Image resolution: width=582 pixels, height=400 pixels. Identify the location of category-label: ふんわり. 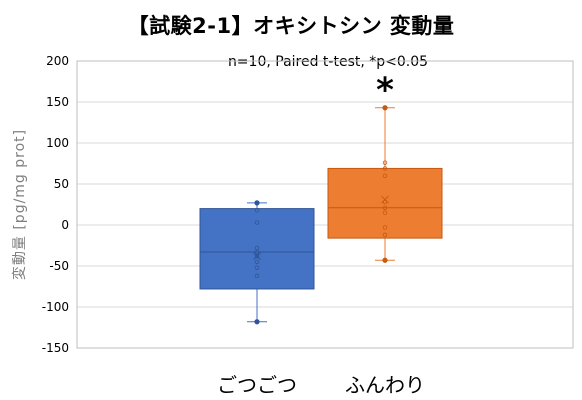
(385, 385).